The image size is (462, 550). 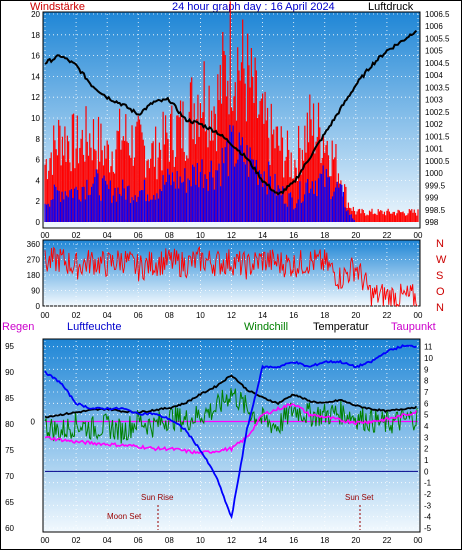 I want to click on y-tick-label: 6, so click(x=38, y=160).